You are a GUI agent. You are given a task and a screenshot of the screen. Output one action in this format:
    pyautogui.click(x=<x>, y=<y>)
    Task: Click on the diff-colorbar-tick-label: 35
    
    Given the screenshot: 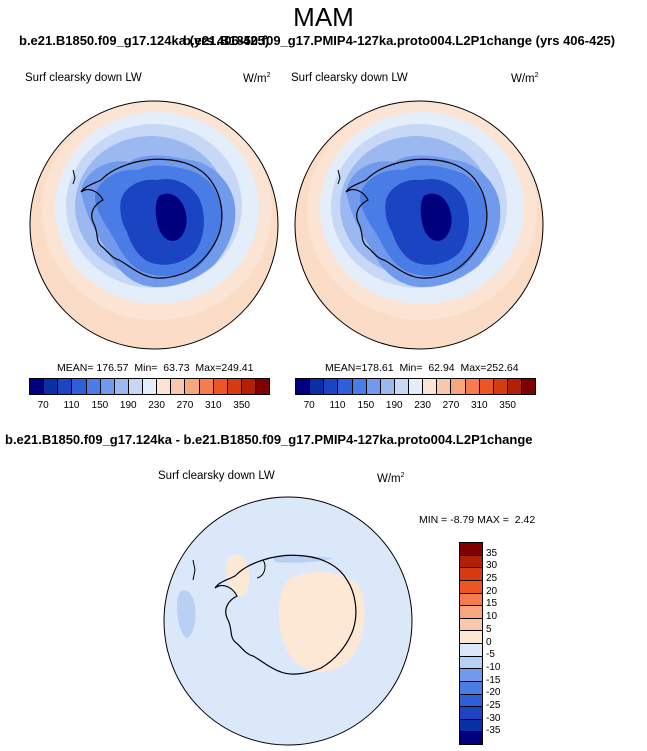 What is the action you would take?
    pyautogui.click(x=492, y=553)
    